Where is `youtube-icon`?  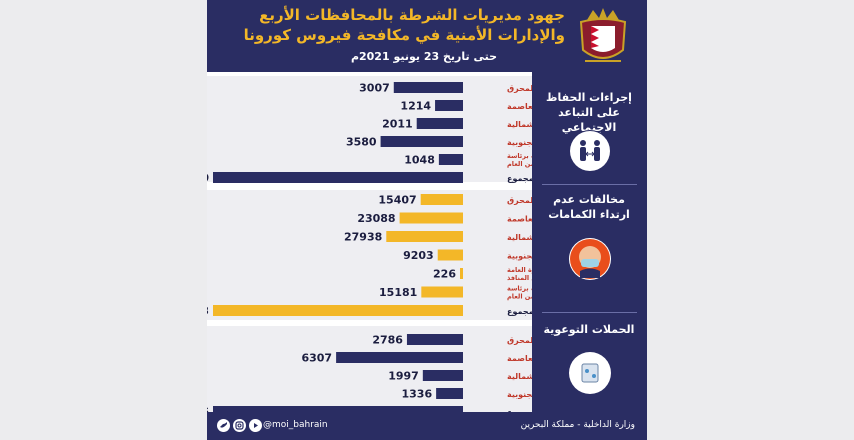 youtube-icon is located at coordinates (255, 425).